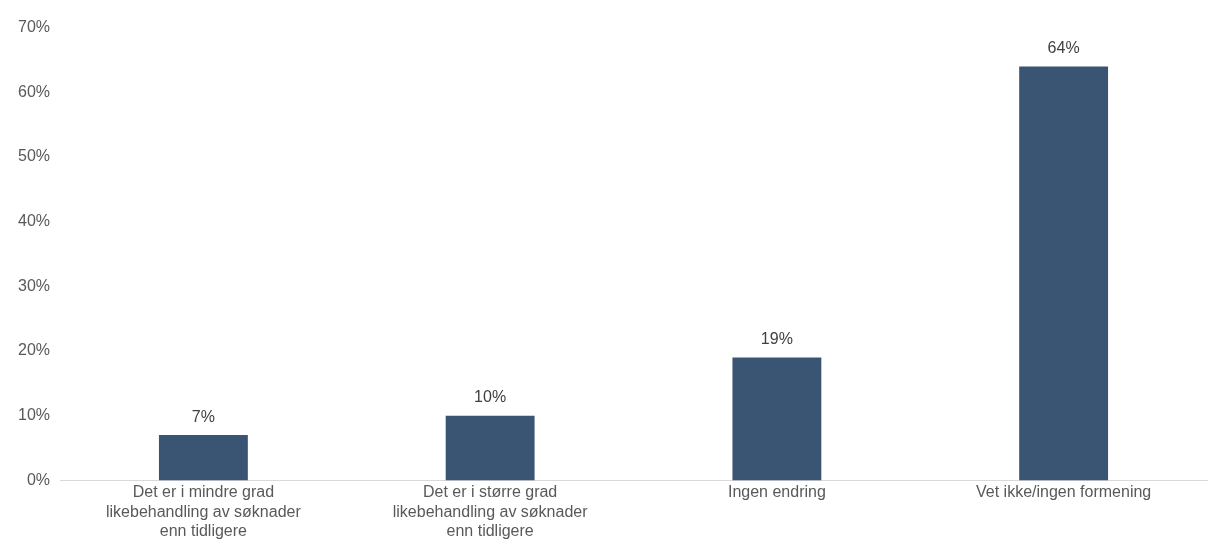  What do you see at coordinates (34, 285) in the screenshot?
I see `y-tick-label: 30%` at bounding box center [34, 285].